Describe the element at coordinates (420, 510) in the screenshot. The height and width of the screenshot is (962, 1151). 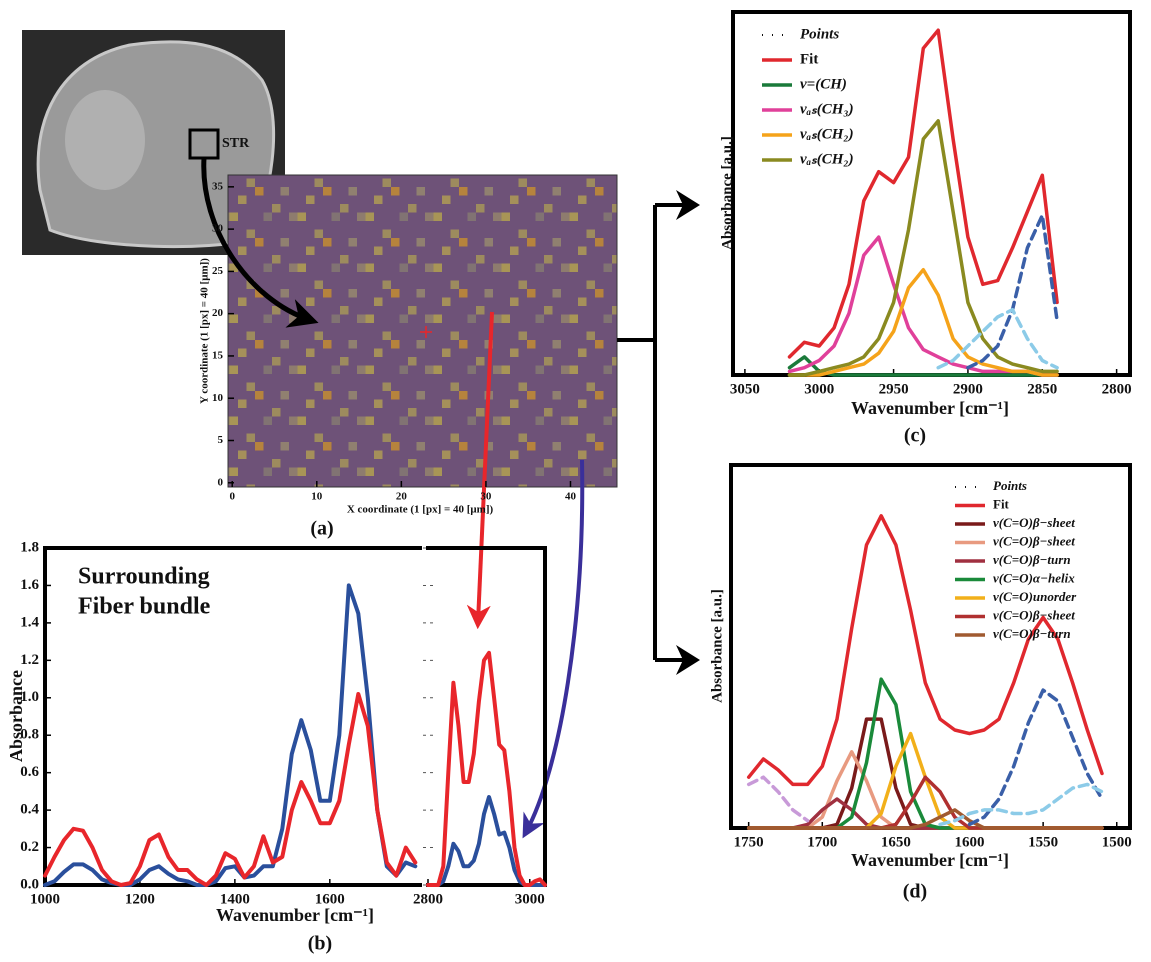
I see `x-axis-label: X coordinate (1 [px] = 40 [μm])` at that location.